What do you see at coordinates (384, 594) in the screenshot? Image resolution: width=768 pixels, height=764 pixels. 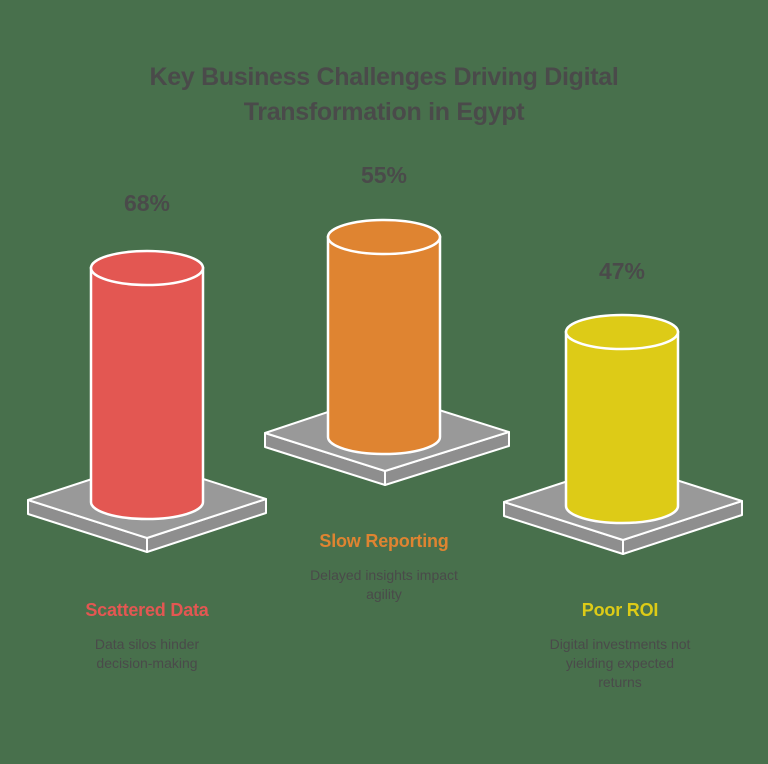 I see `description-line: agility` at bounding box center [384, 594].